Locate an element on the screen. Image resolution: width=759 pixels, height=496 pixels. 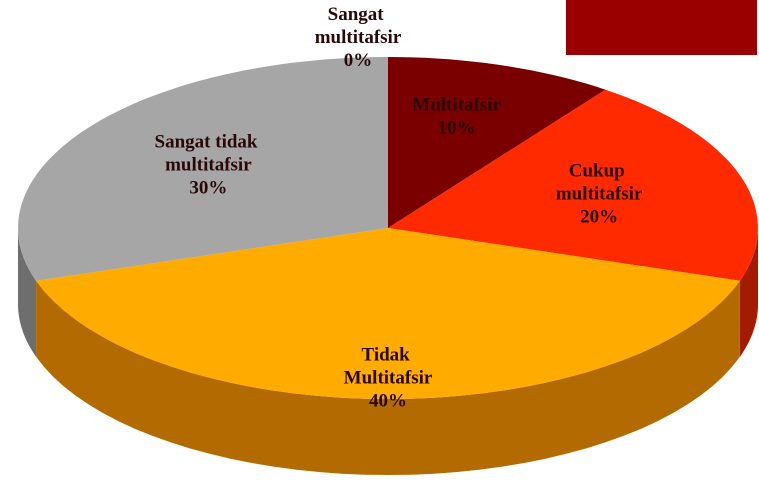
label-line: Cukup is located at coordinates (599, 170).